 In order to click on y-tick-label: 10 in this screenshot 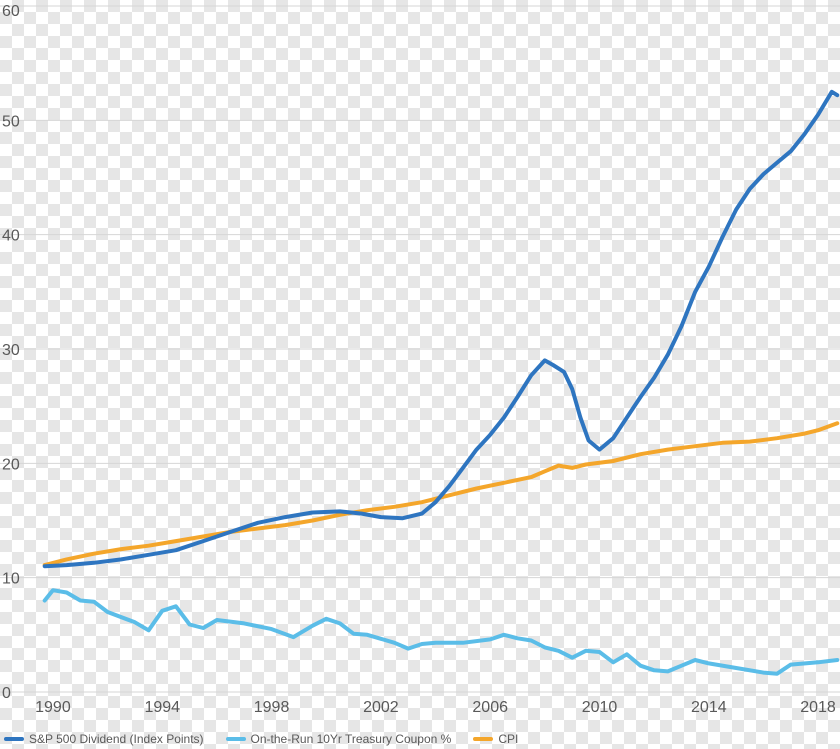, I will do `click(11, 579)`.